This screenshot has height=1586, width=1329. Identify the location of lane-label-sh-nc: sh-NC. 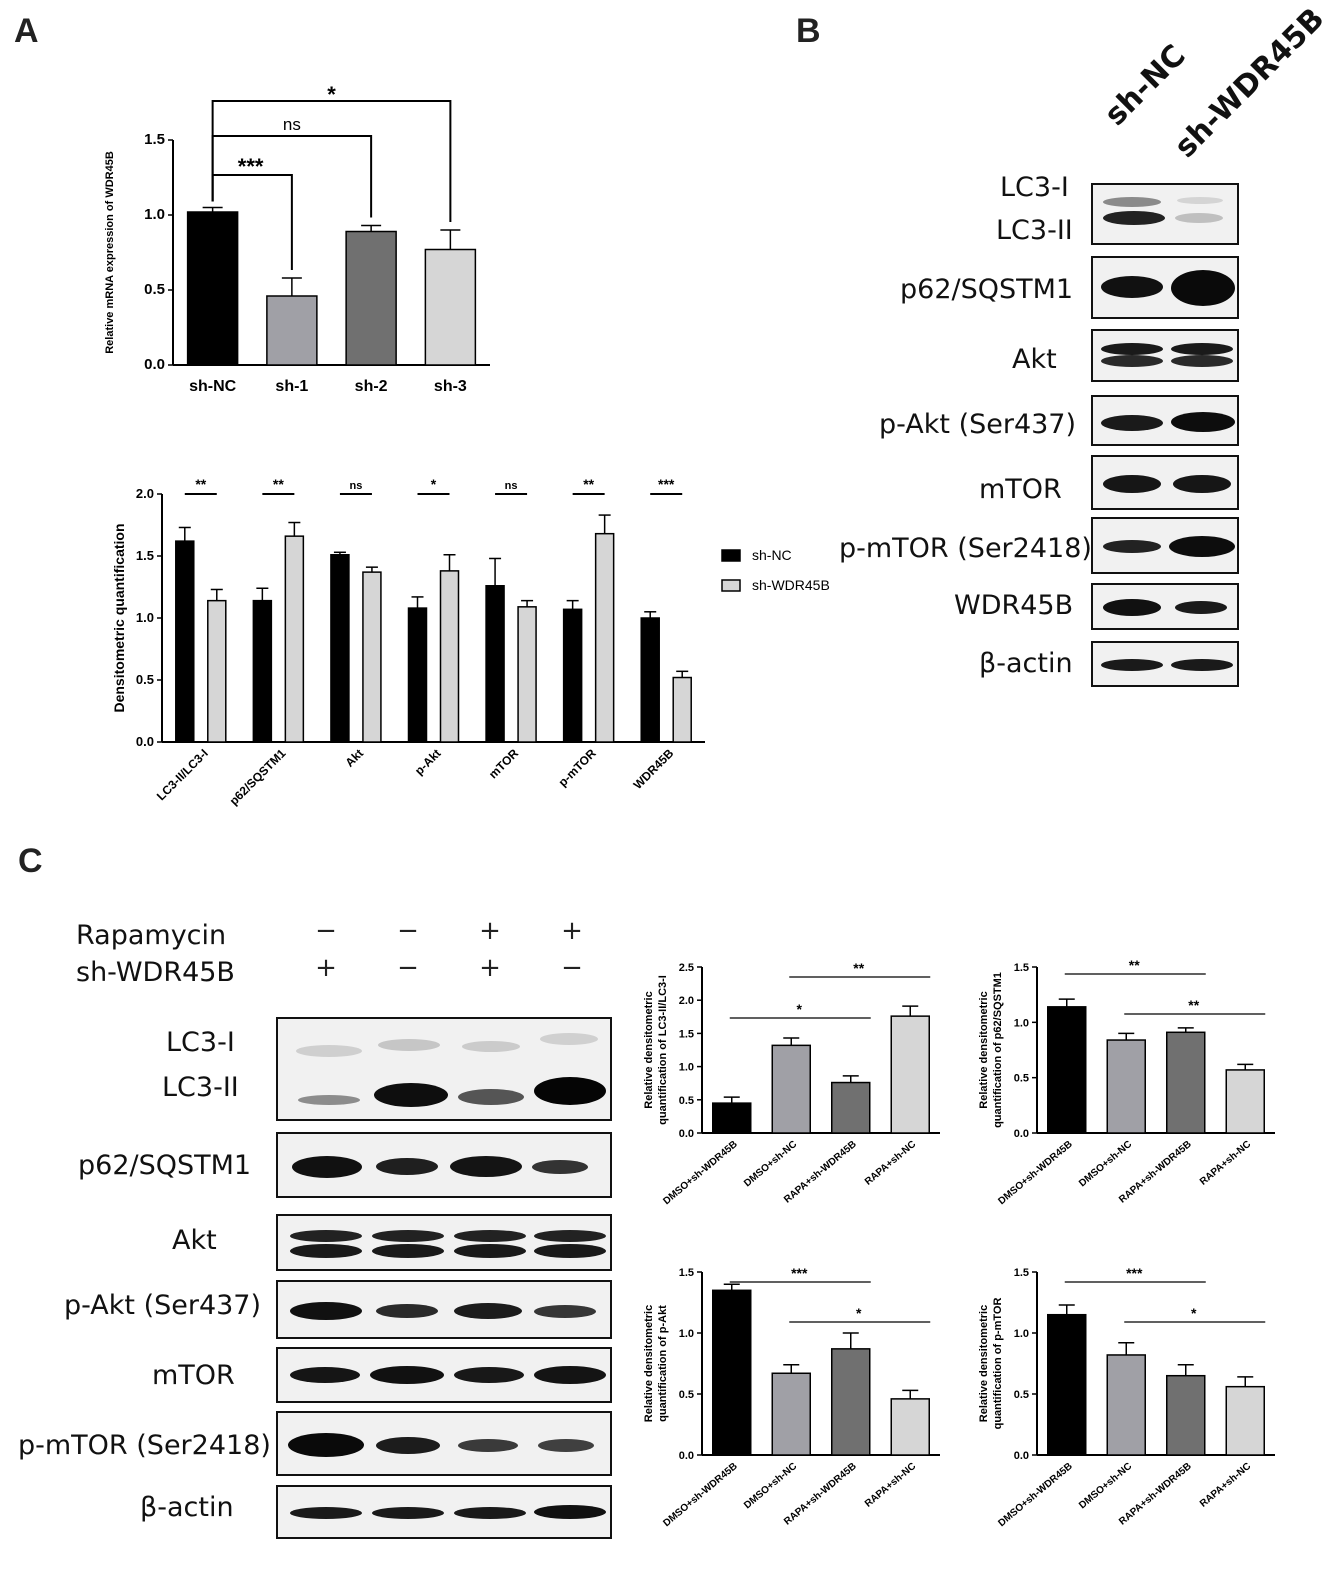
(1145, 85).